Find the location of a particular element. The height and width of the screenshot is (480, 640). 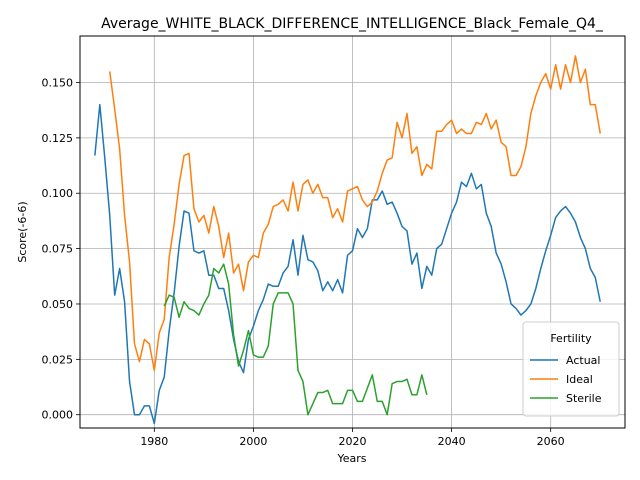

y-tick-label: 0.075 is located at coordinates (58, 249).